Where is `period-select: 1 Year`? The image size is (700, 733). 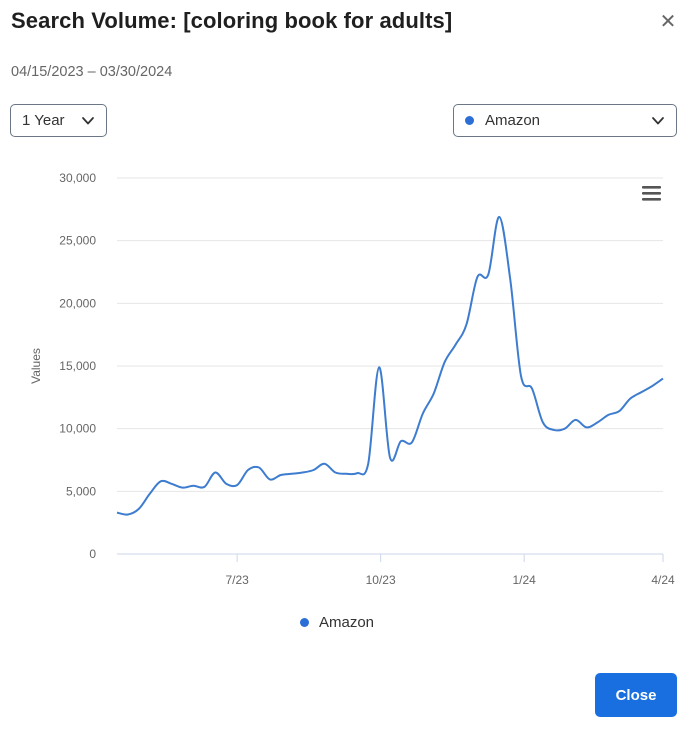
period-select: 1 Year is located at coordinates (58, 120).